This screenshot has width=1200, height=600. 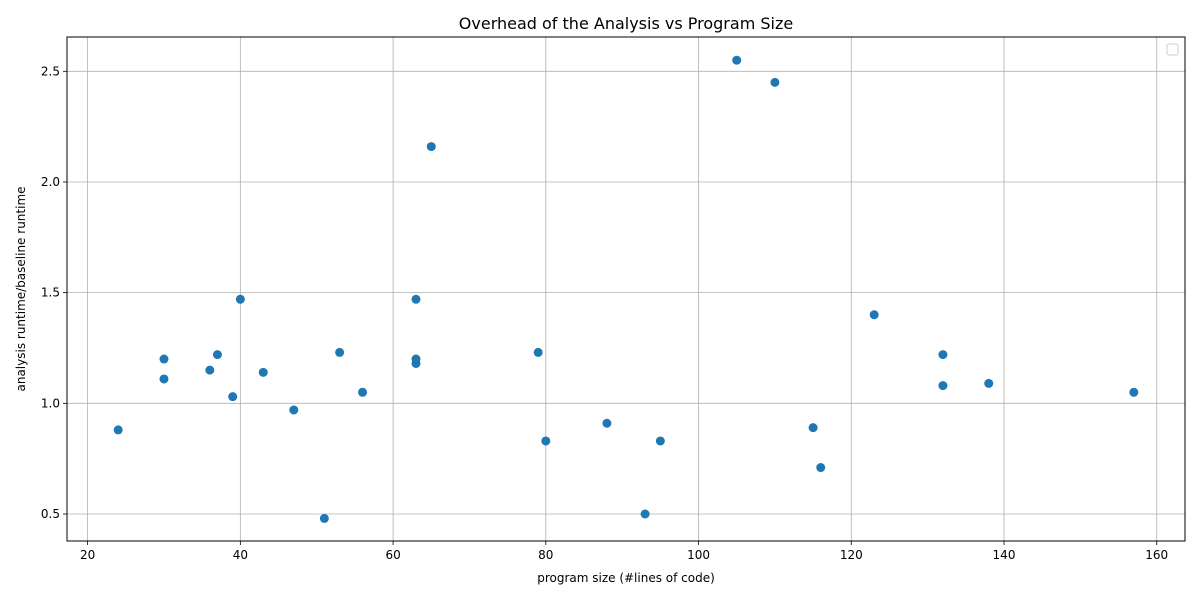 What do you see at coordinates (626, 578) in the screenshot?
I see `x-axis-label: program size (#lines of code)` at bounding box center [626, 578].